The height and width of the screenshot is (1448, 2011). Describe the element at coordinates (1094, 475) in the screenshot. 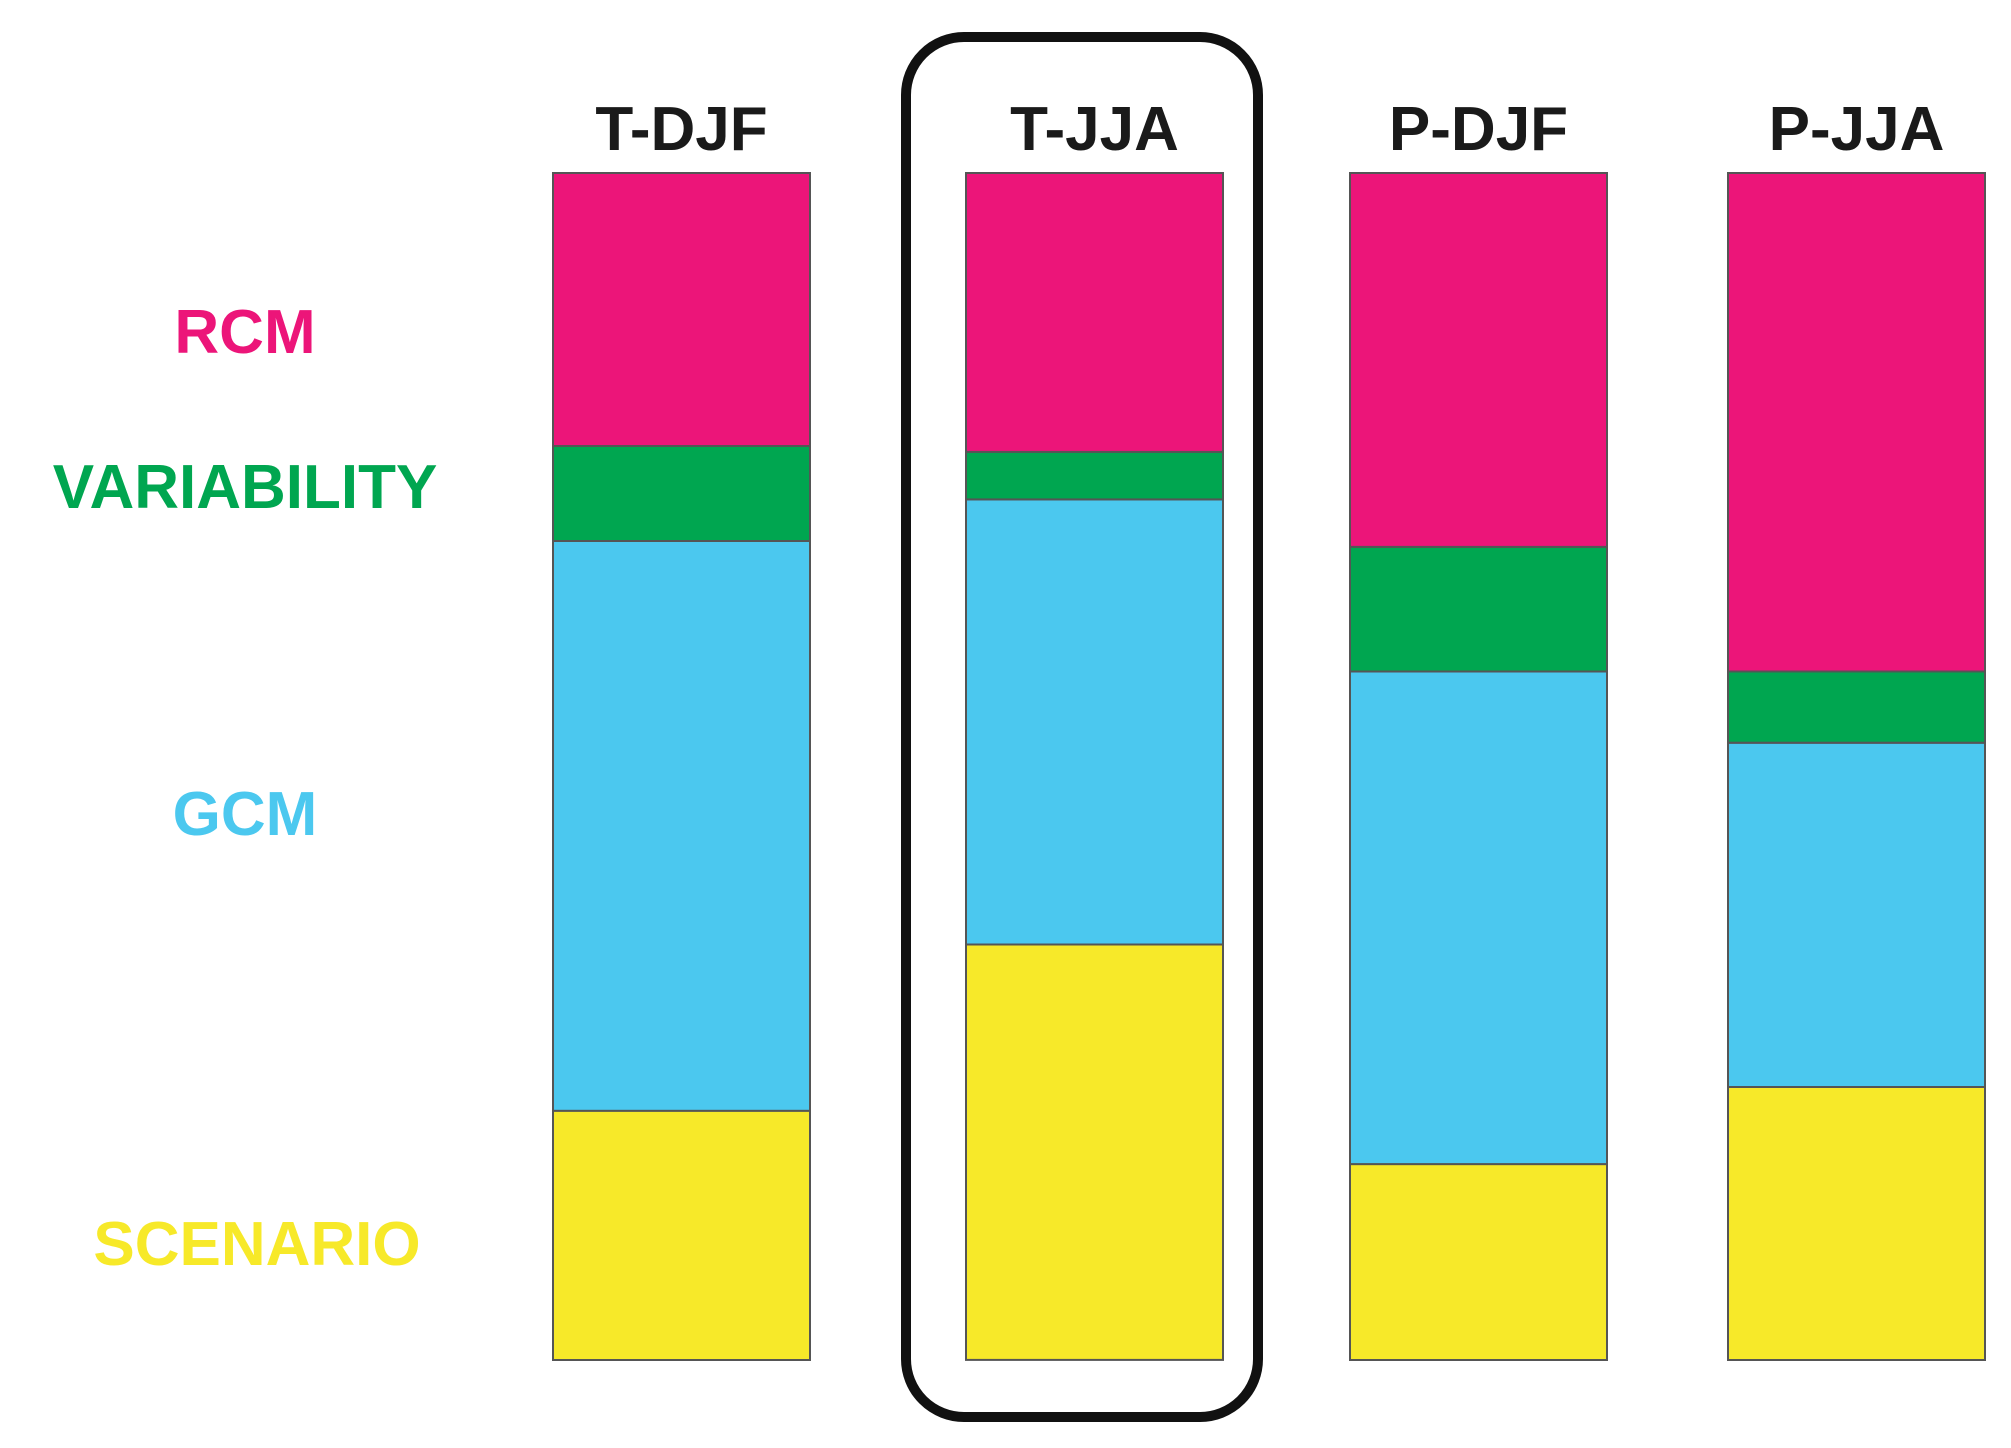

I see `bar-segment-variability-t-jja` at that location.